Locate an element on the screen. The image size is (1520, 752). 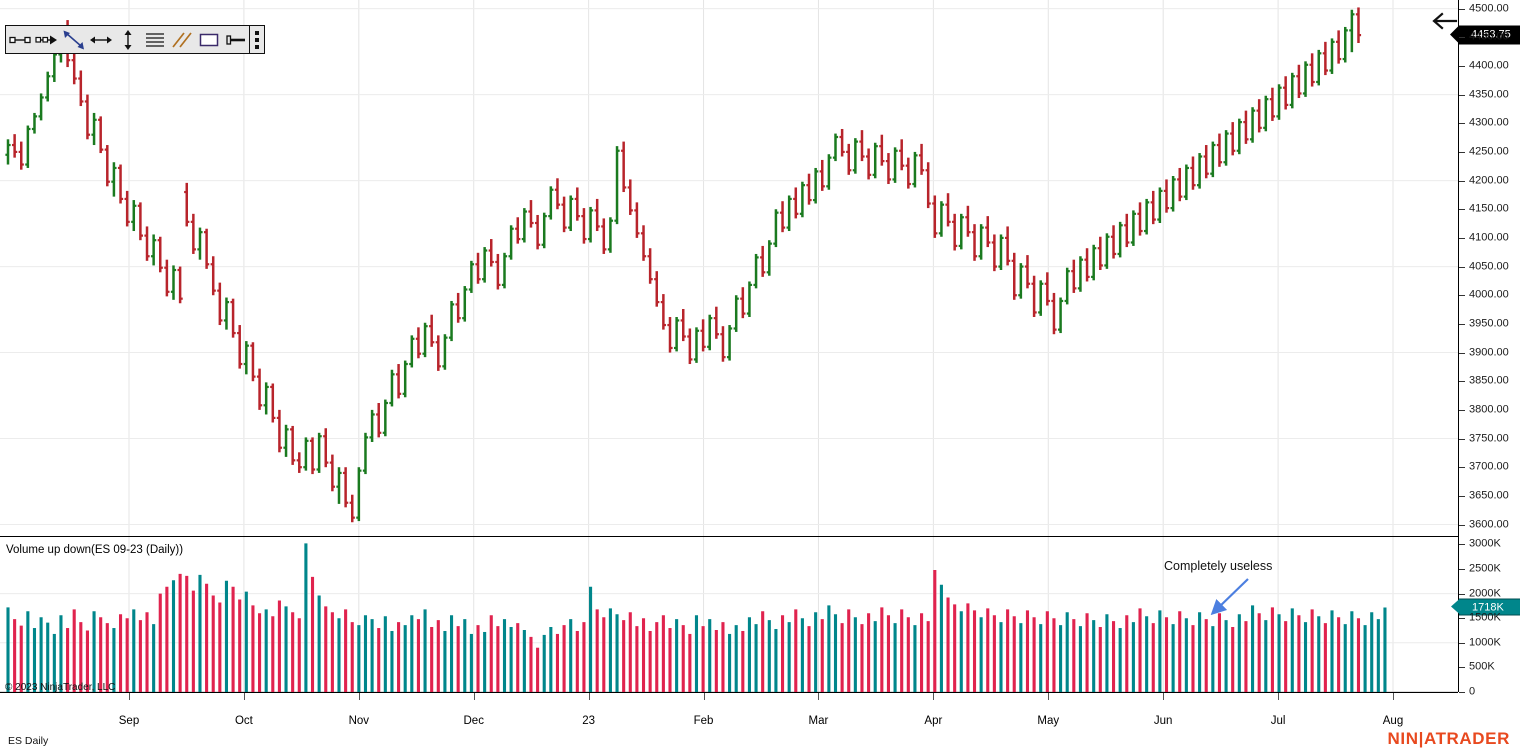
ray-tool is located at coordinates (235, 39).